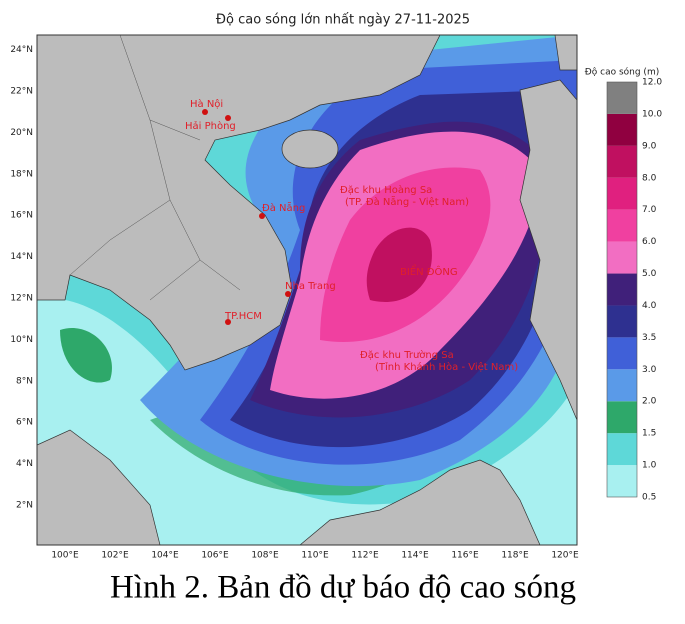 This screenshot has height=624, width=685. What do you see at coordinates (415, 556) in the screenshot?
I see `lon-tick-label: 114°E` at bounding box center [415, 556].